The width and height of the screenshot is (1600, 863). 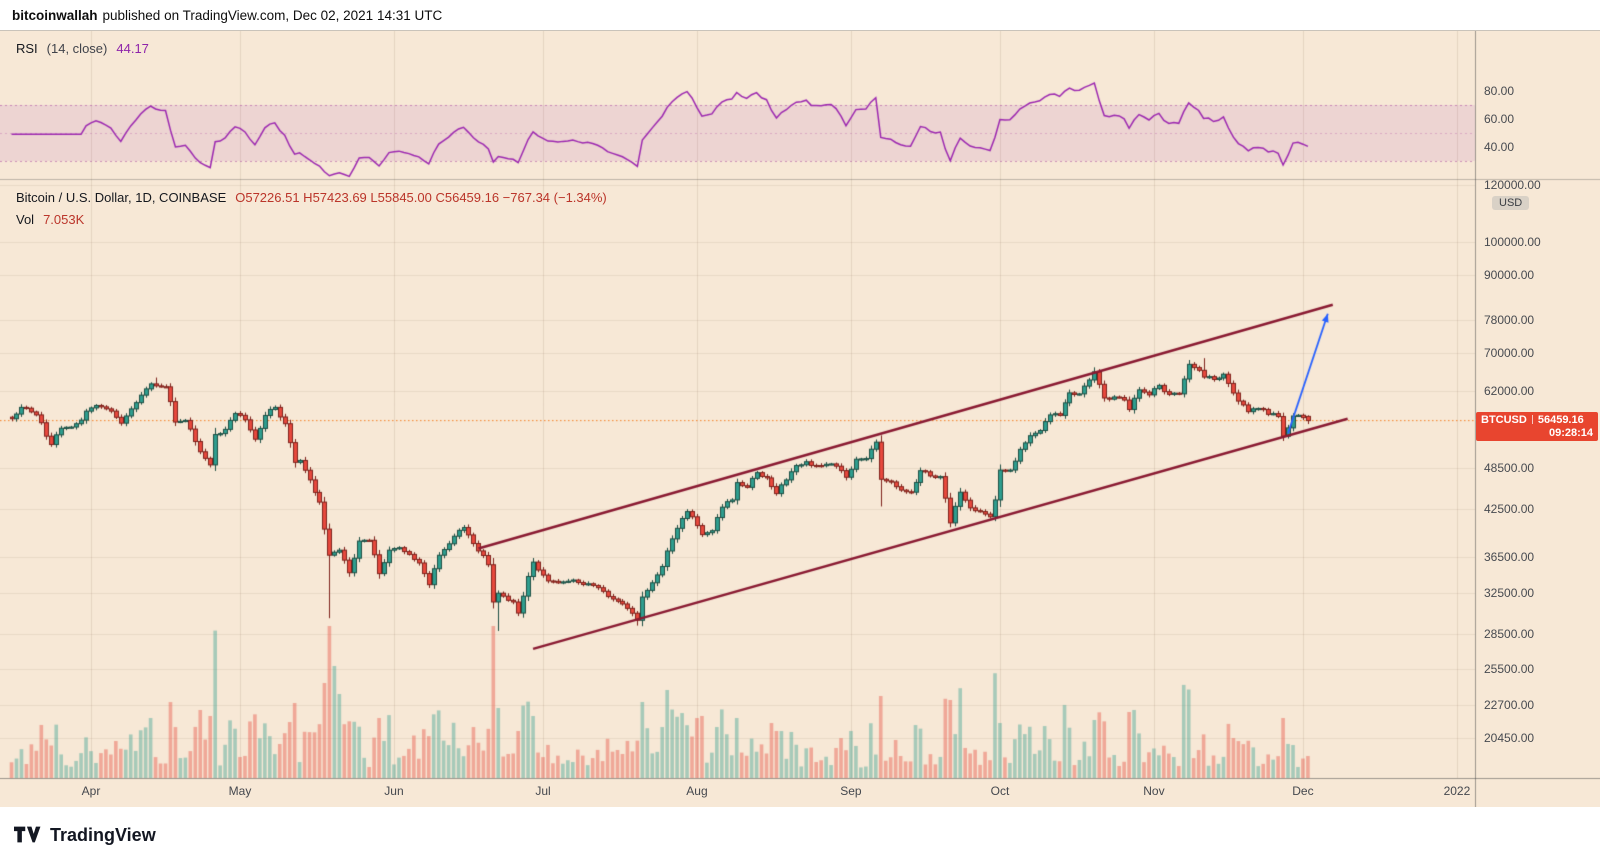 What do you see at coordinates (800, 835) in the screenshot?
I see `tradingview-footer: TradingView` at bounding box center [800, 835].